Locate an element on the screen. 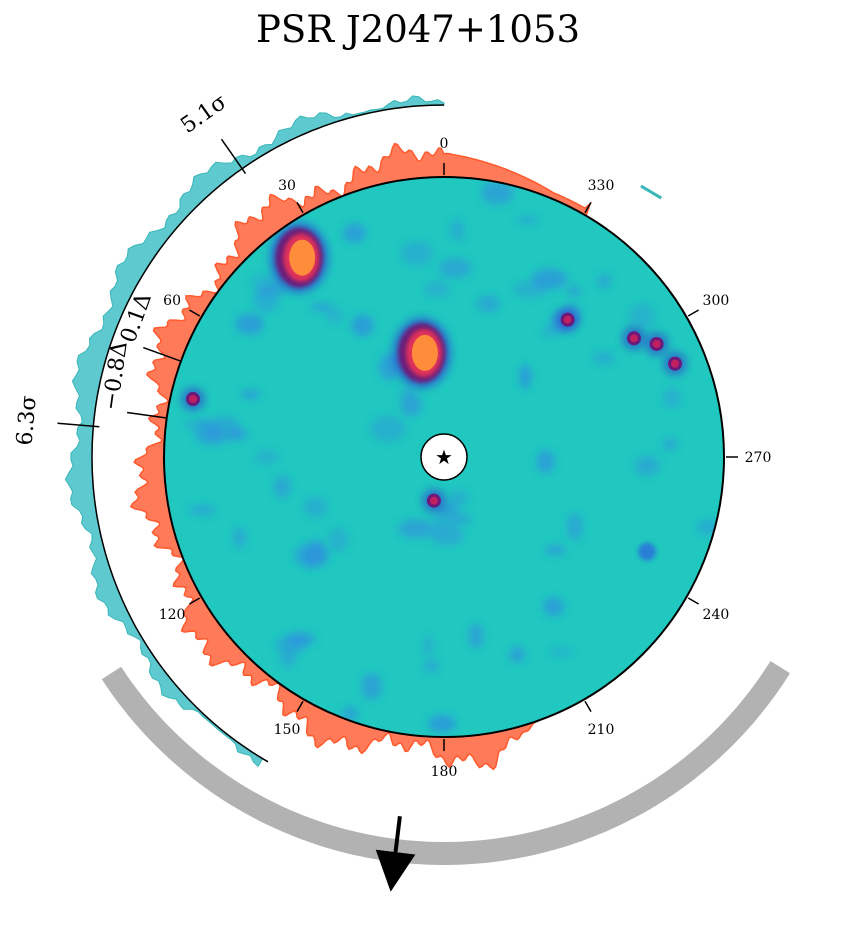  pulsar-marker-circle is located at coordinates (444, 457).